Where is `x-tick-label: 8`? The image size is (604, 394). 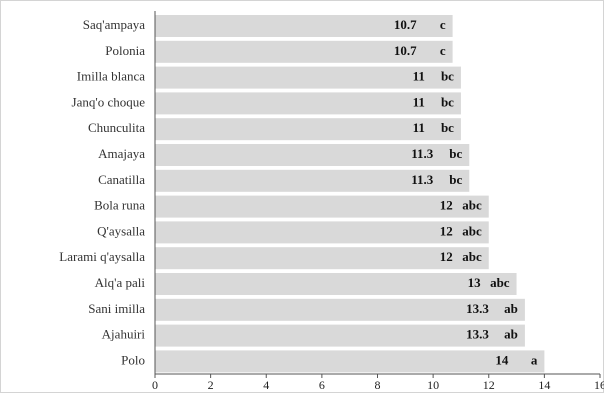
x-tick-label: 8 is located at coordinates (378, 385).